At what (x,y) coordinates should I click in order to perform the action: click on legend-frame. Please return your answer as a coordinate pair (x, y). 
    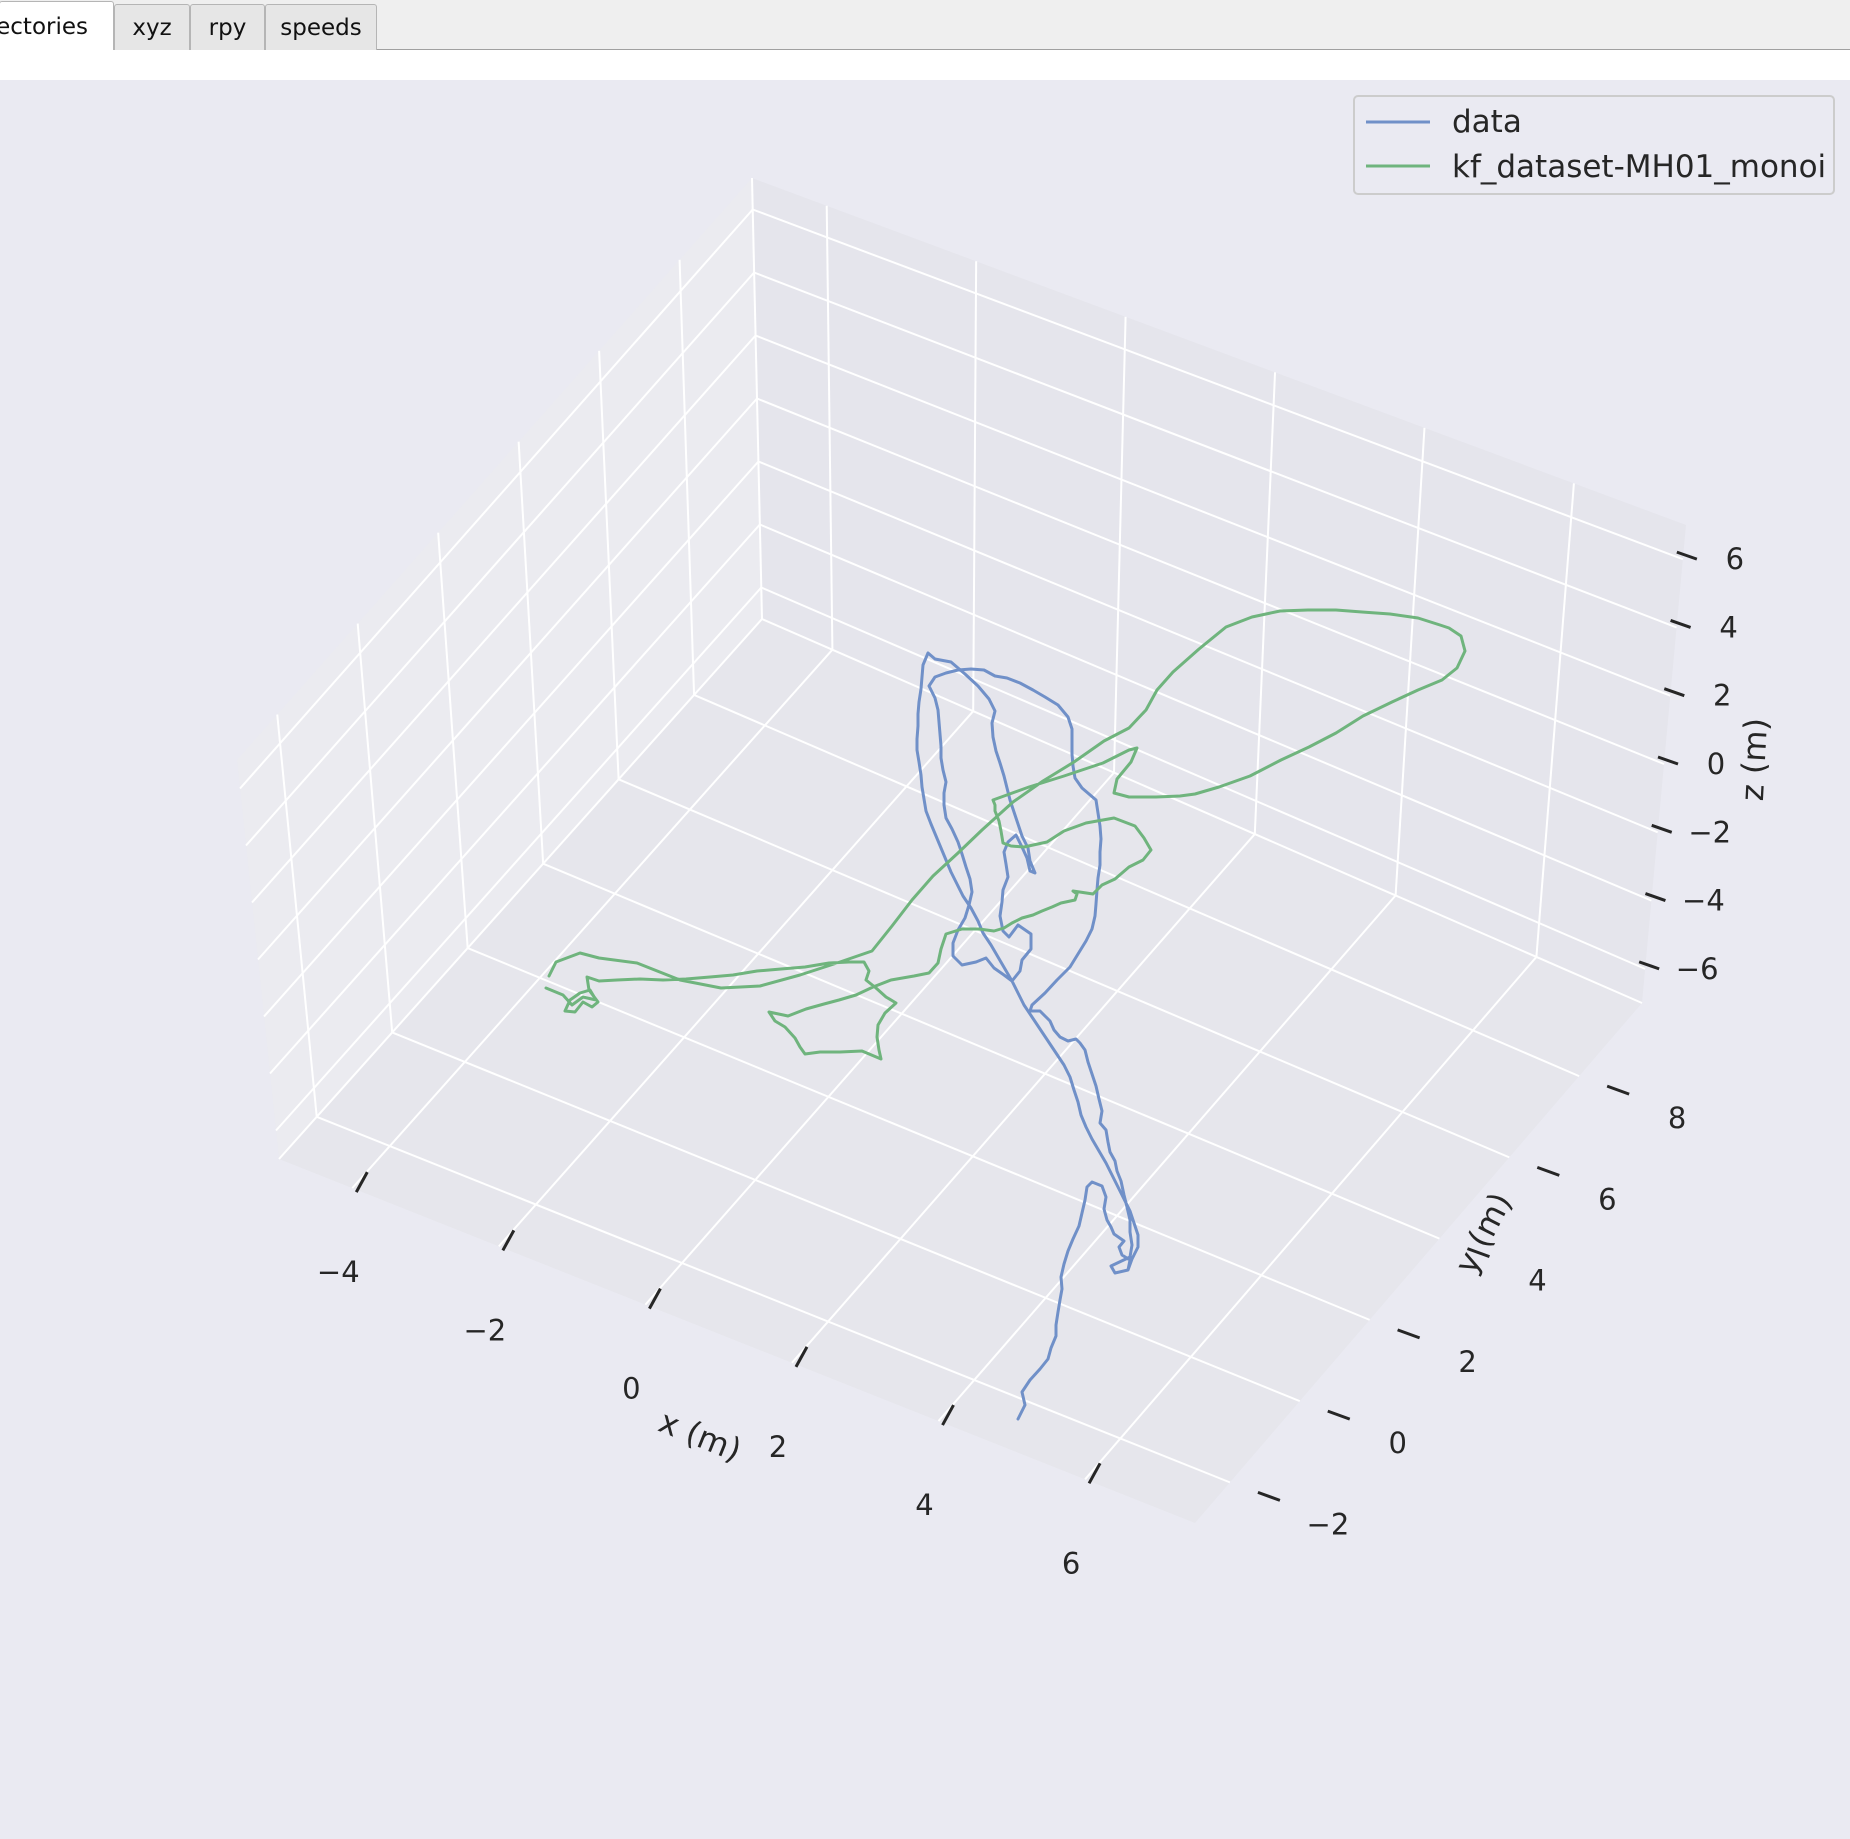
    Looking at the image, I should click on (1594, 145).